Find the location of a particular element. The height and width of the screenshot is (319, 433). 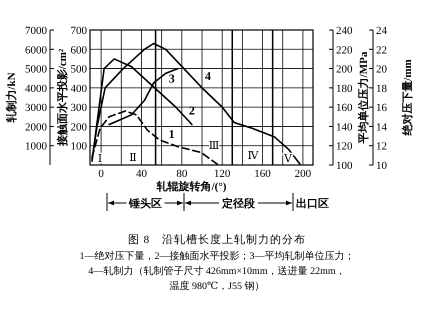

text: 4—轧制力（轧制管子尺寸 426mm×10mm，送进量 22mm， is located at coordinates (217, 271).